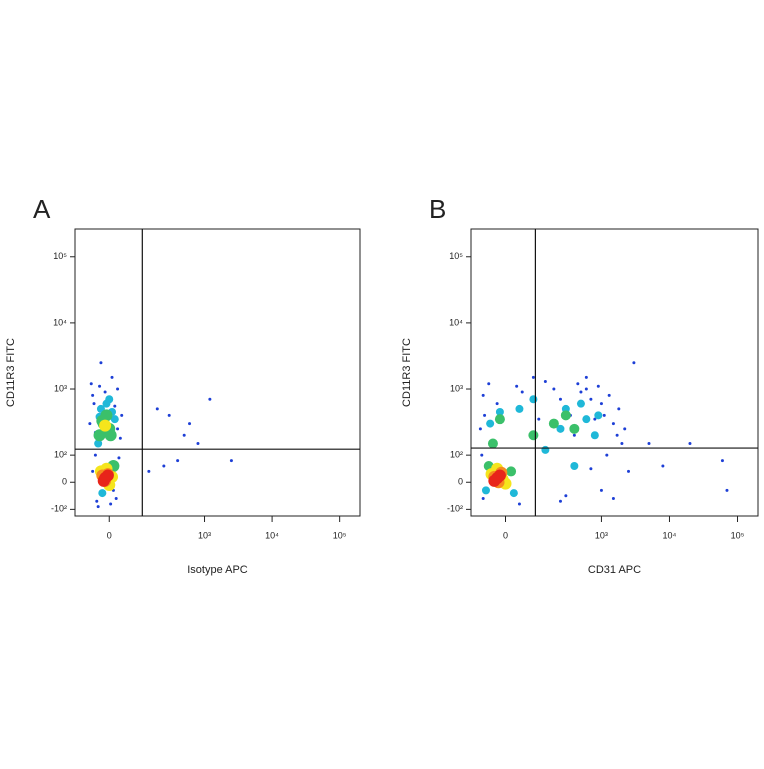  I want to click on x-axis-label: Isotype APC, so click(217, 570).